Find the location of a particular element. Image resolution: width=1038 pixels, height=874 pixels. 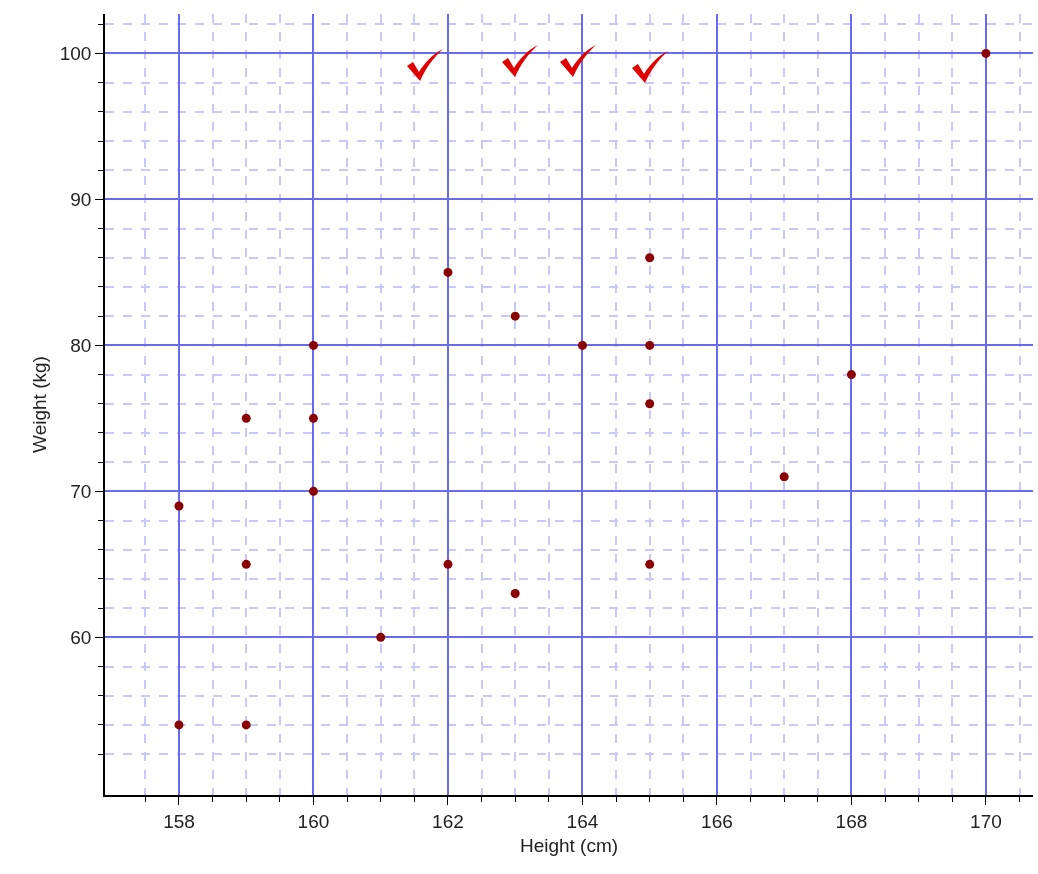

y-tick-label: 90 is located at coordinates (81, 200).